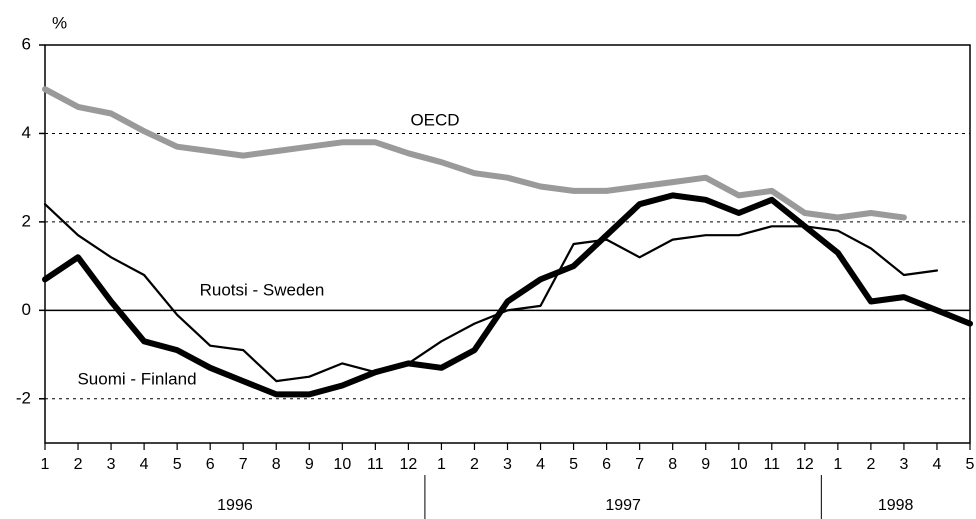 The image size is (976, 519). What do you see at coordinates (136, 378) in the screenshot?
I see `series-label: Suomi - Finland` at bounding box center [136, 378].